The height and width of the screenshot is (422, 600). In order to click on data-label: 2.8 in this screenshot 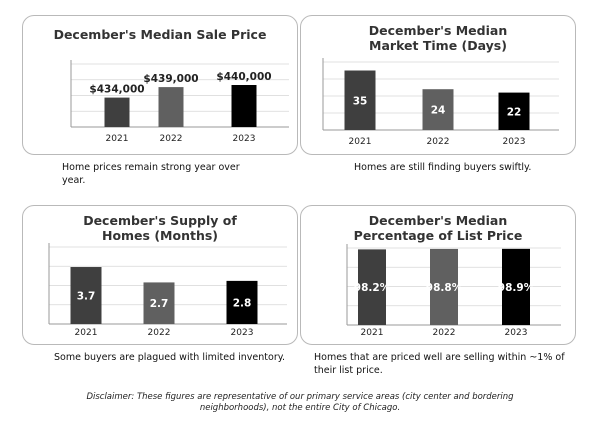, I will do `click(242, 303)`.